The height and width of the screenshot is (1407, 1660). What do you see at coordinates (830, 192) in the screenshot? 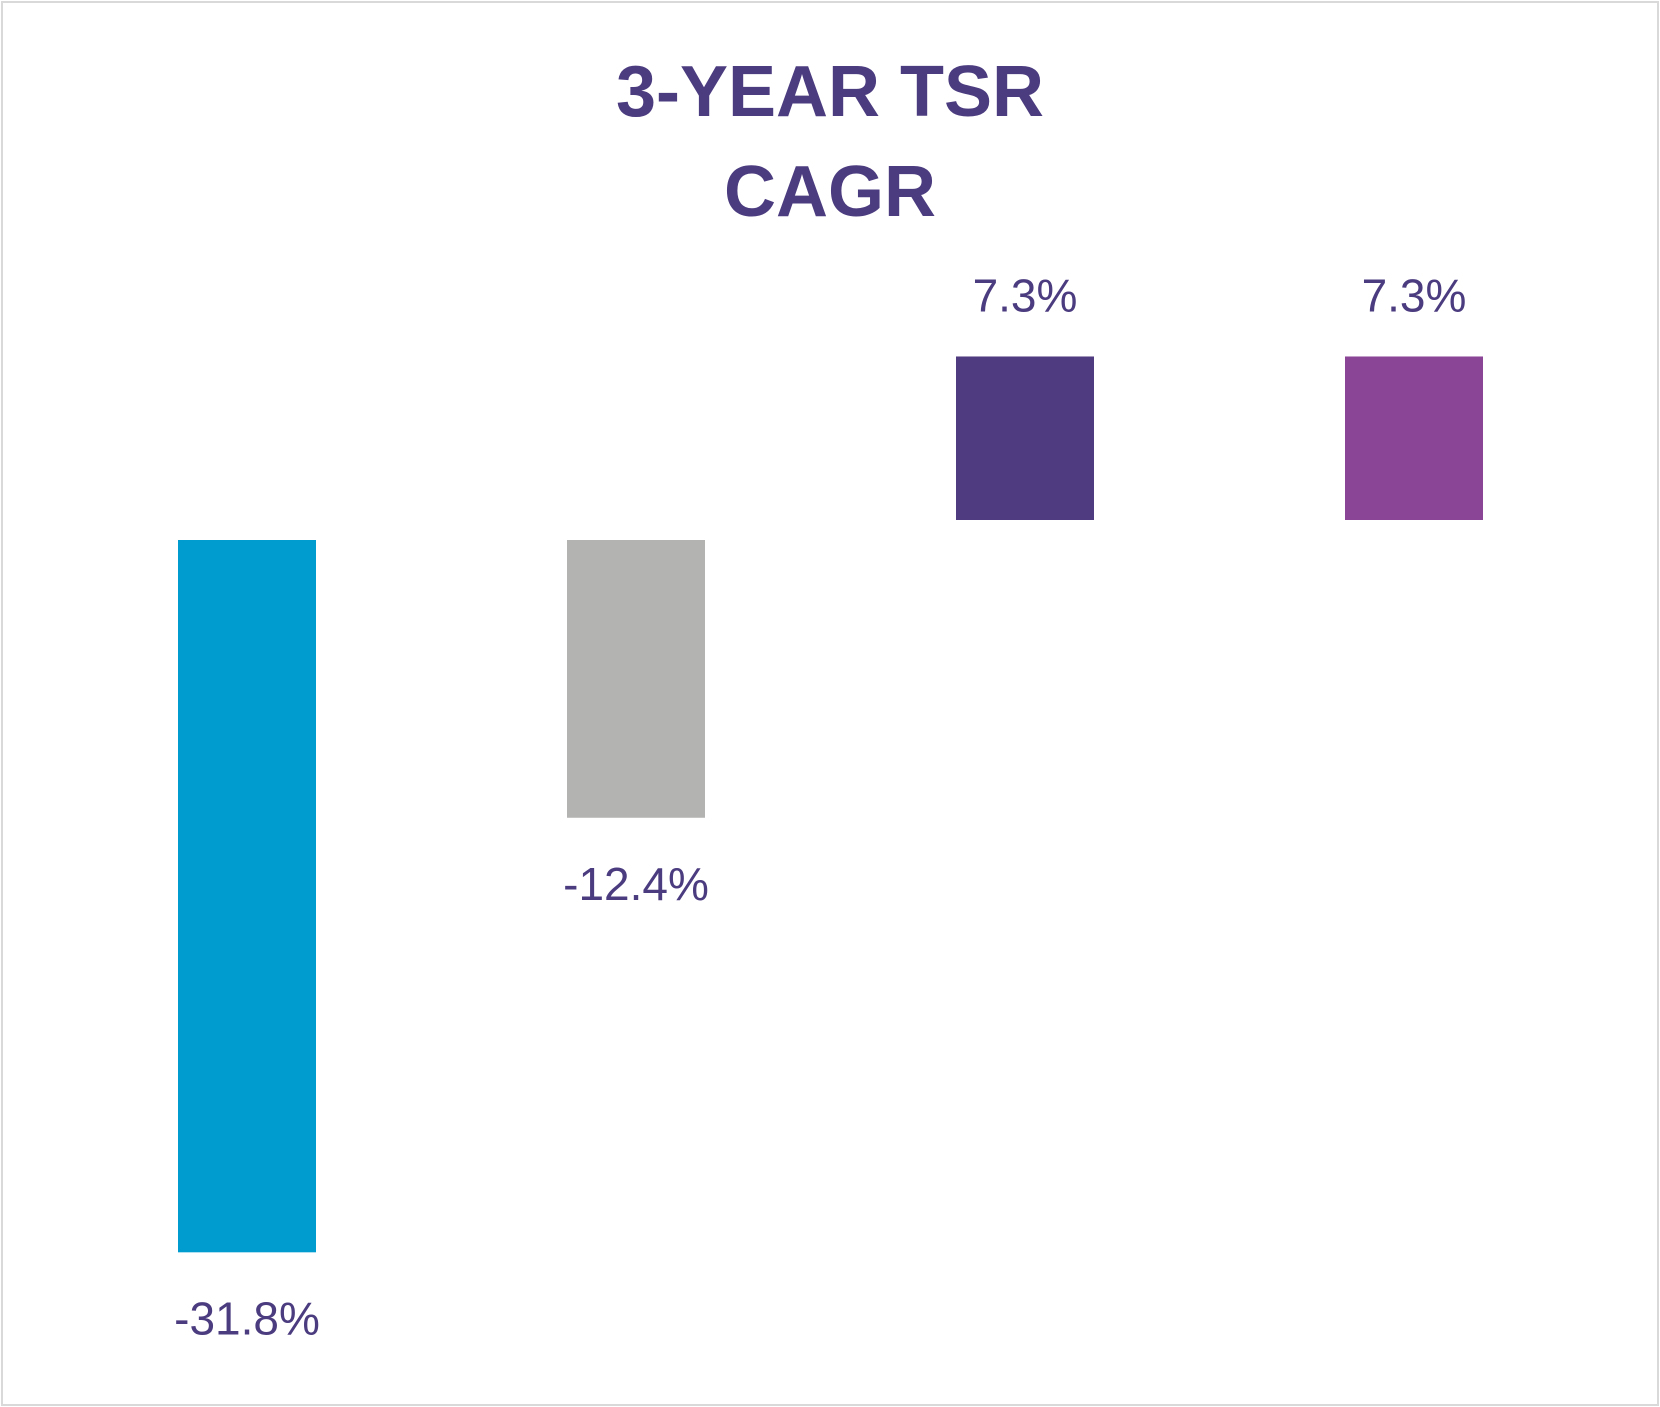
I see `chart-title-line-2: CAGR` at bounding box center [830, 192].